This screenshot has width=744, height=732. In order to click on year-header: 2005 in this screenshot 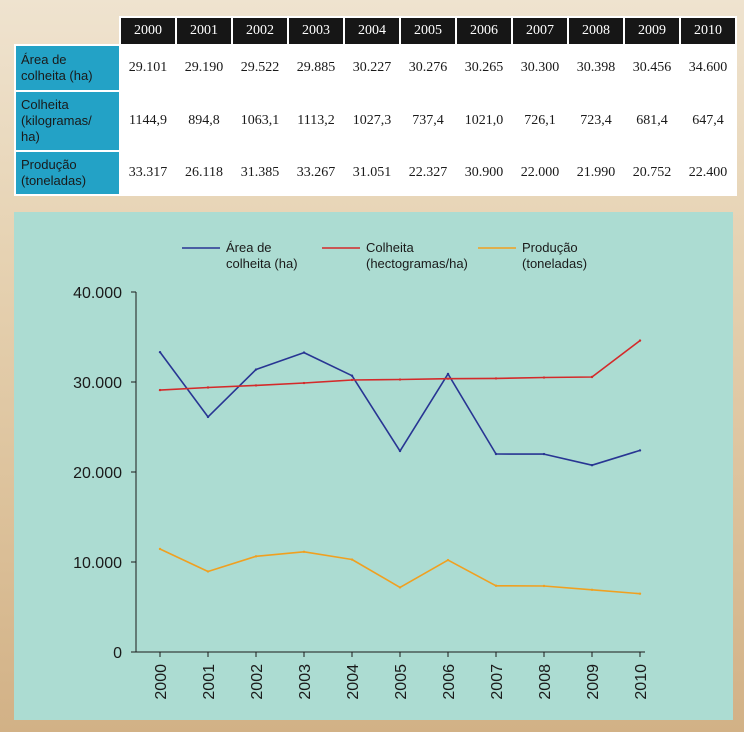, I will do `click(428, 31)`.